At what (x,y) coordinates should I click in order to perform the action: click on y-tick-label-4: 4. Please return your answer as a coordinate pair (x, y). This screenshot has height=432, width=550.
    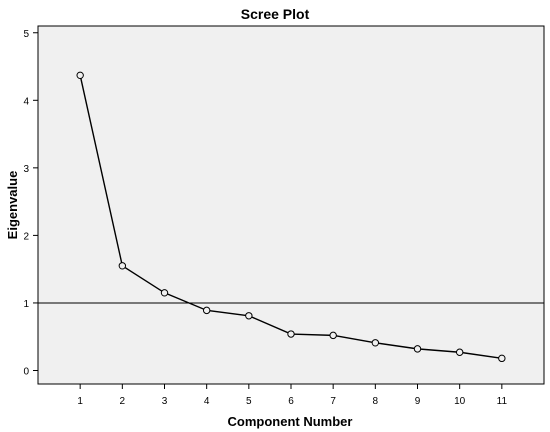
    Looking at the image, I should click on (26, 101).